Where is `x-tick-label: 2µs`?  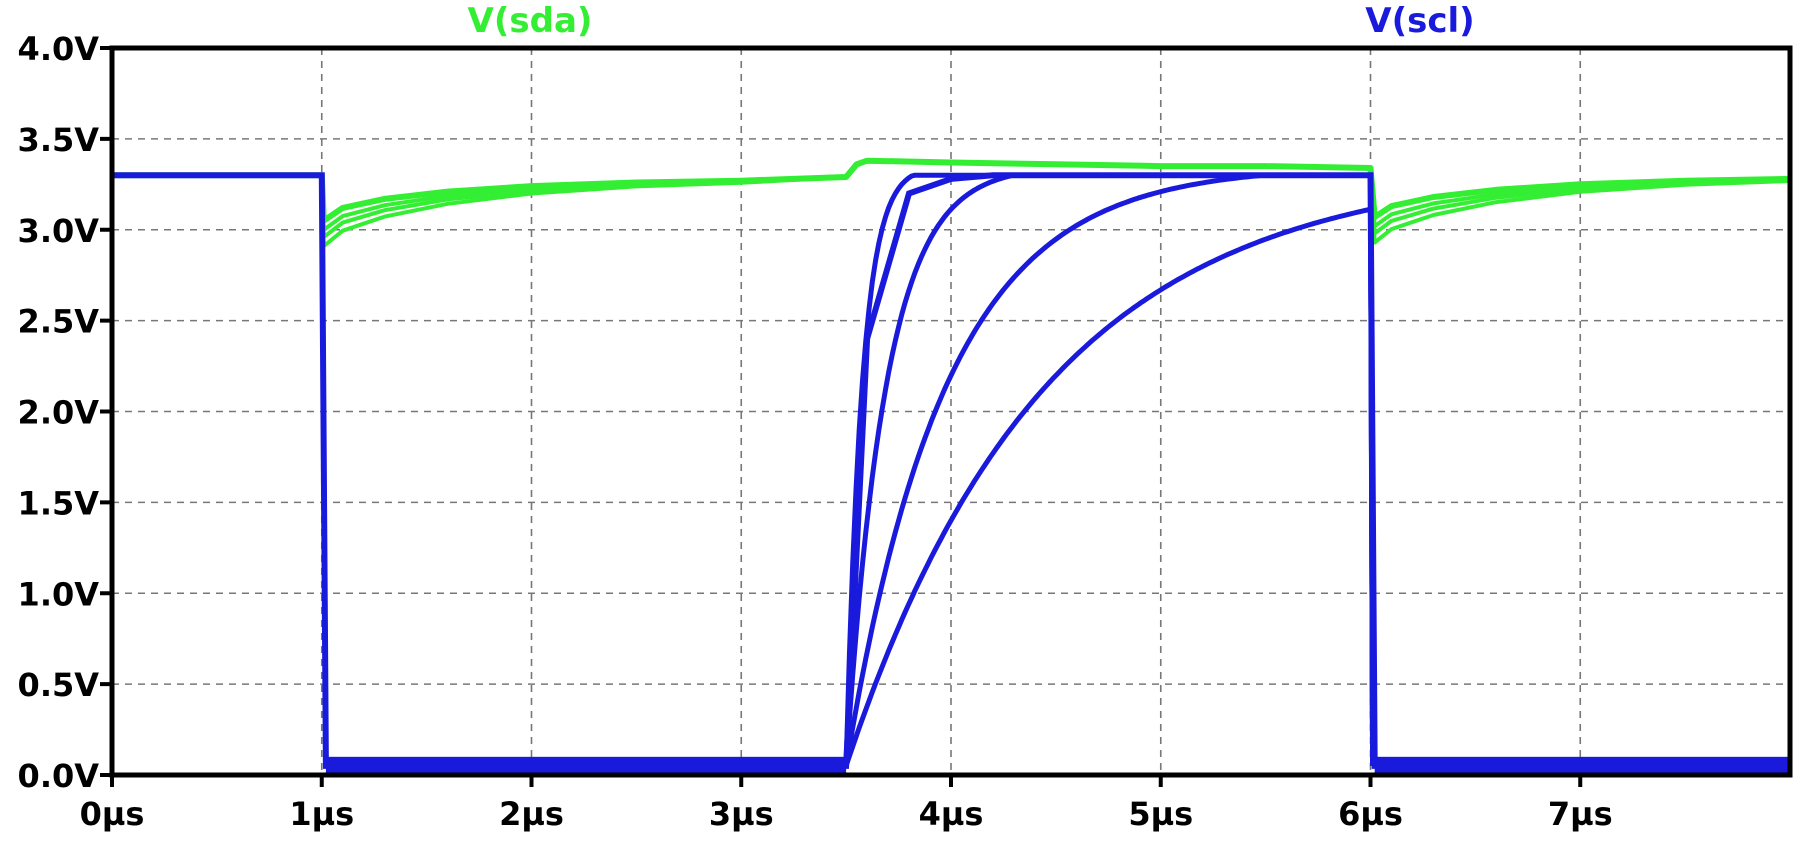
x-tick-label: 2µs is located at coordinates (531, 814).